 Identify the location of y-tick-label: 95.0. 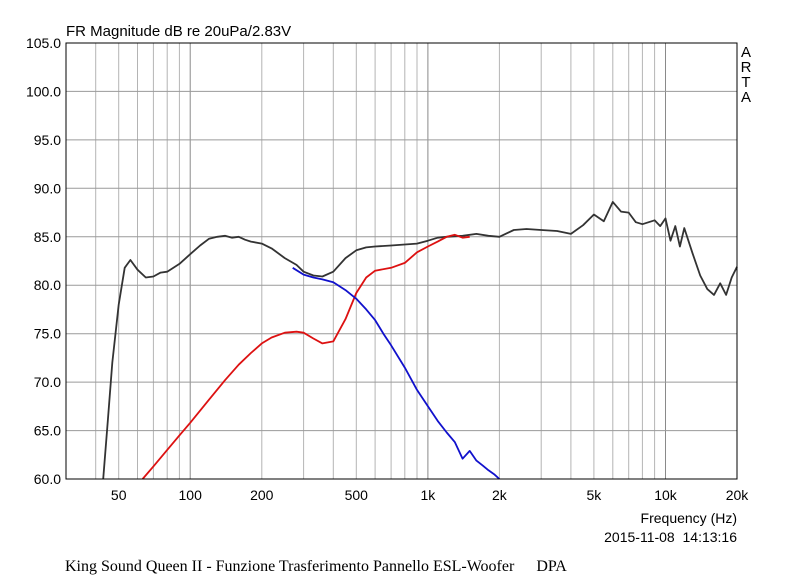
(47, 140).